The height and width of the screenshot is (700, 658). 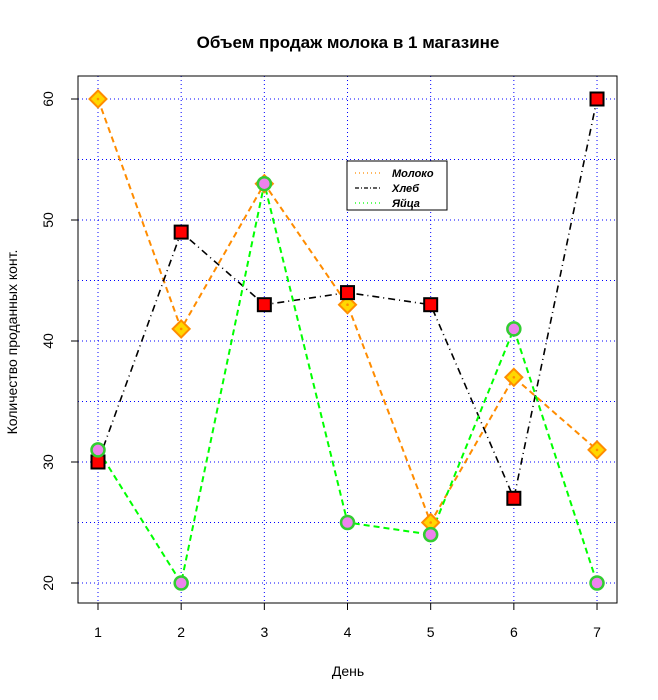 I want to click on chart-title: Объем продаж молока в 1 магазине, so click(x=348, y=42).